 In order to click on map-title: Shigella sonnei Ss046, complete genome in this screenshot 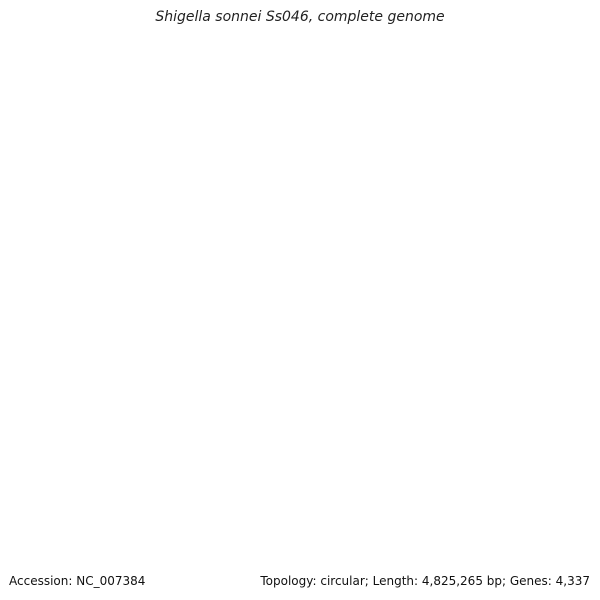, I will do `click(300, 17)`.